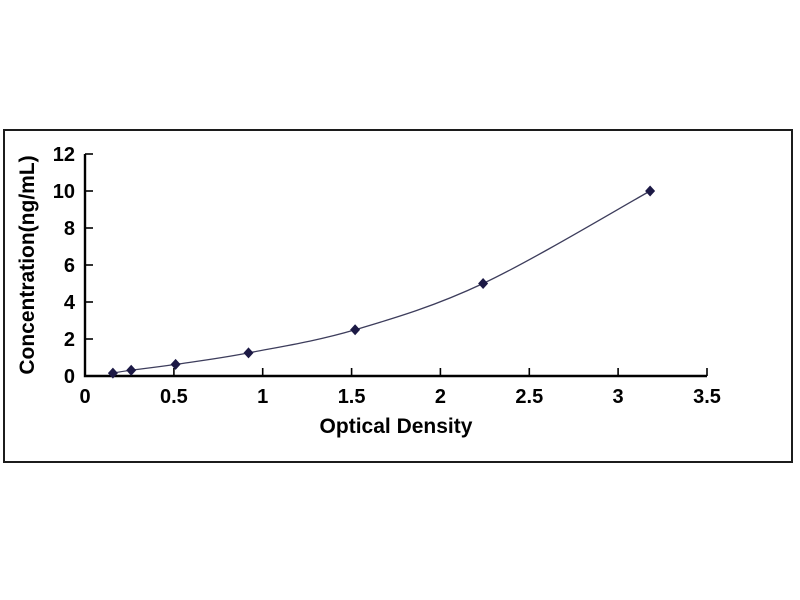 The image size is (800, 600). I want to click on x-tick-label: 2, so click(440, 397).